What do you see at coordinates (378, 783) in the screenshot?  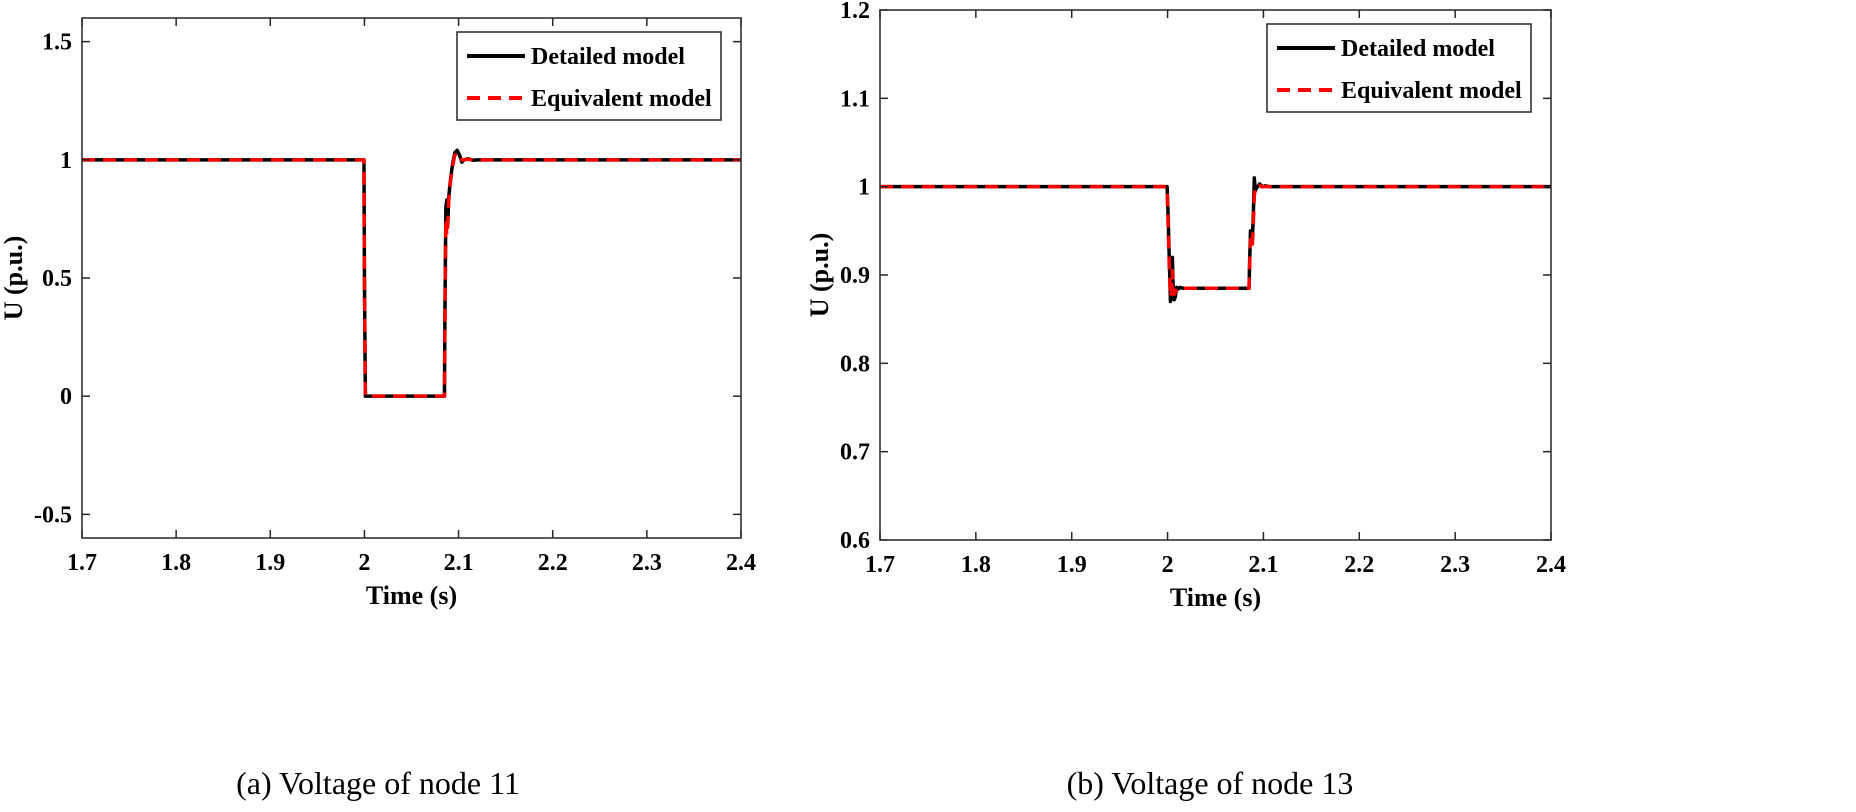 I see `figure-caption: (a) Voltage of node 11` at bounding box center [378, 783].